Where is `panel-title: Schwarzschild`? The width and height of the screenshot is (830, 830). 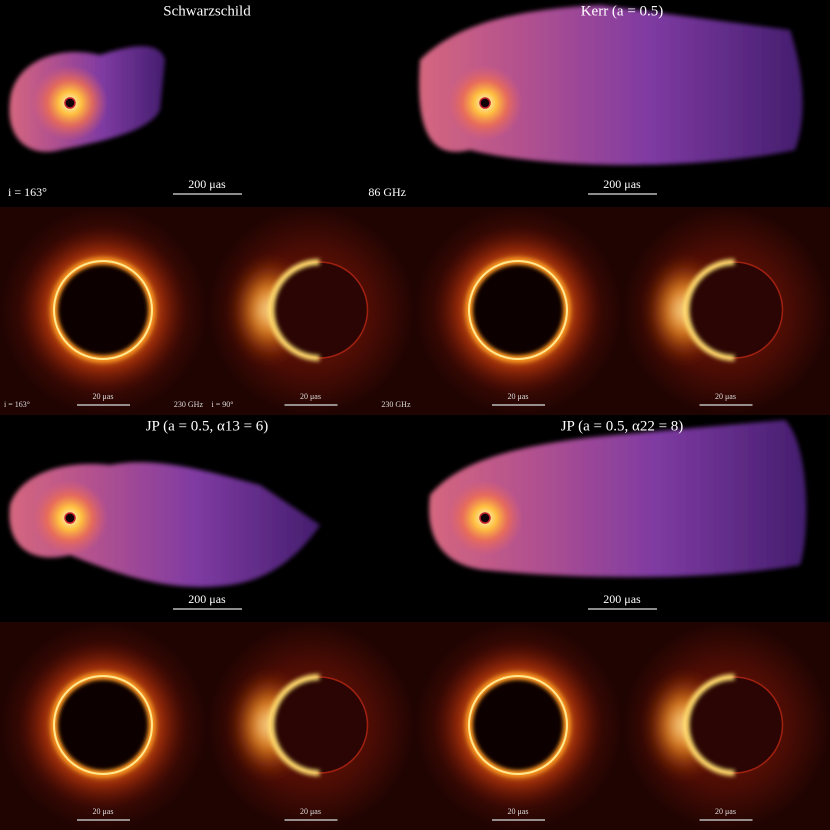
panel-title: Schwarzschild is located at coordinates (207, 11).